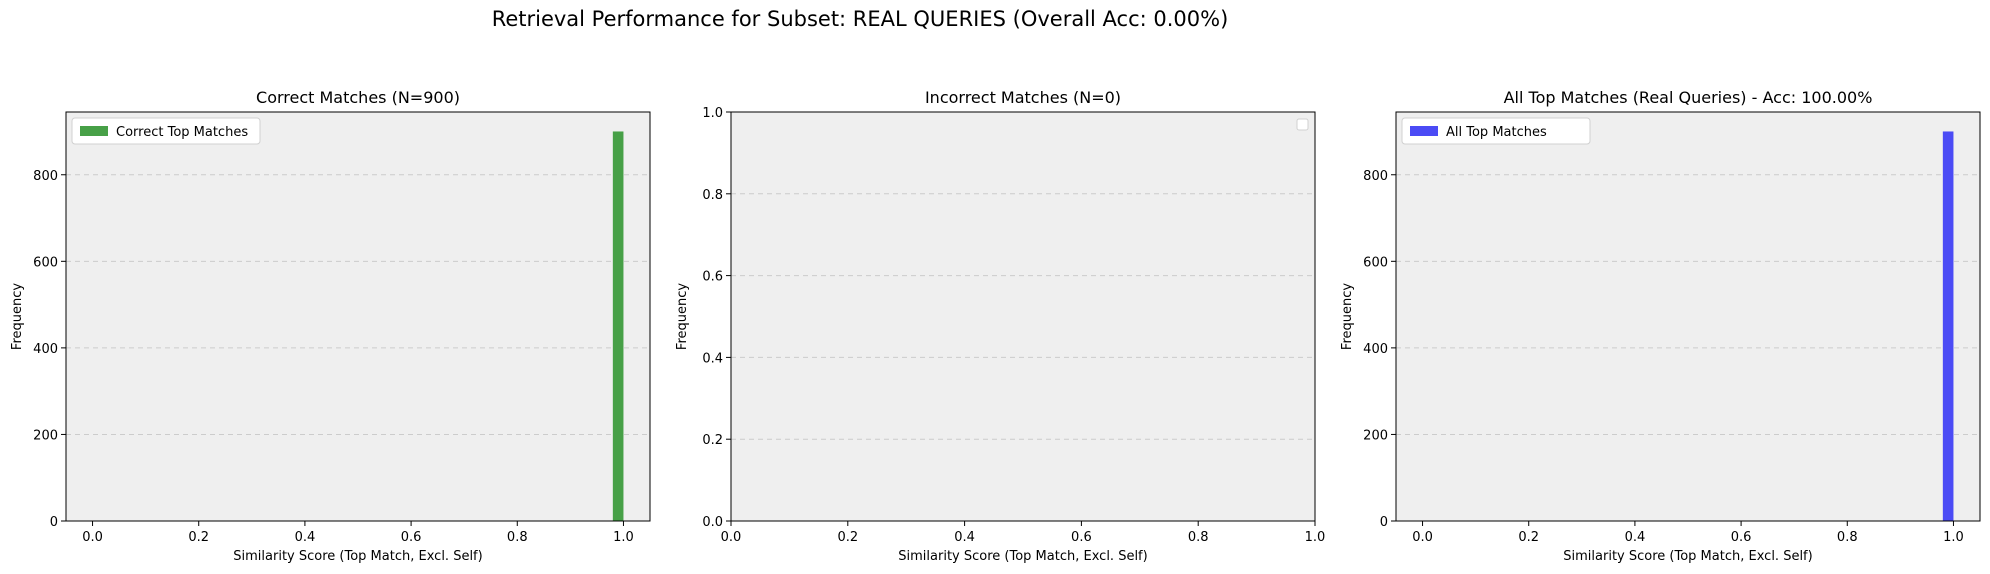 The width and height of the screenshot is (1990, 574). I want to click on panel-title: Incorrect Matches (N=0), so click(1023, 97).